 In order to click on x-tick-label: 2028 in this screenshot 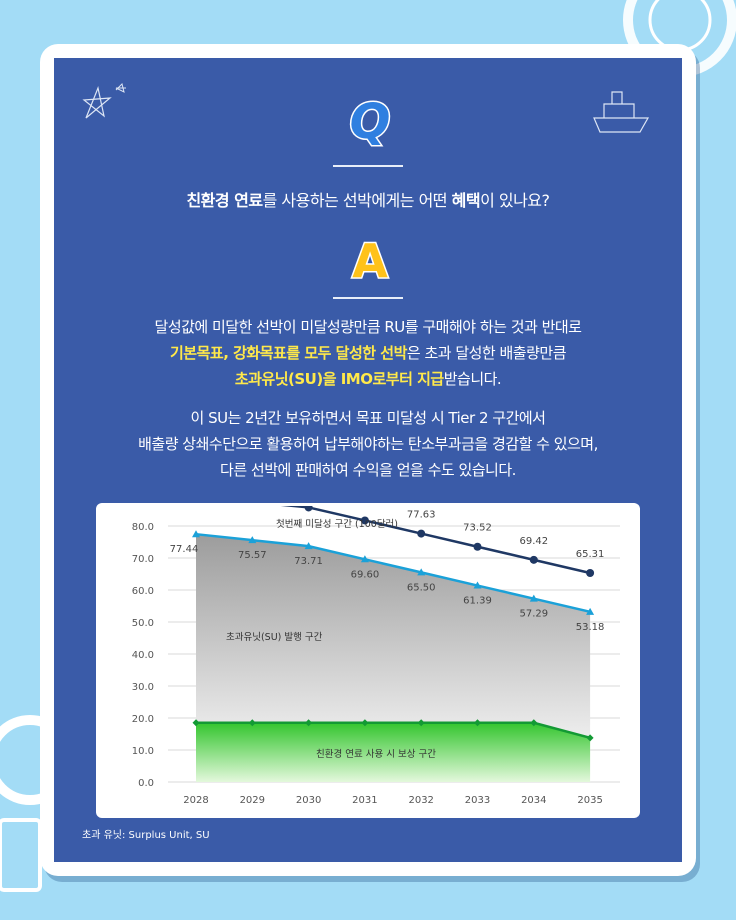, I will do `click(195, 800)`.